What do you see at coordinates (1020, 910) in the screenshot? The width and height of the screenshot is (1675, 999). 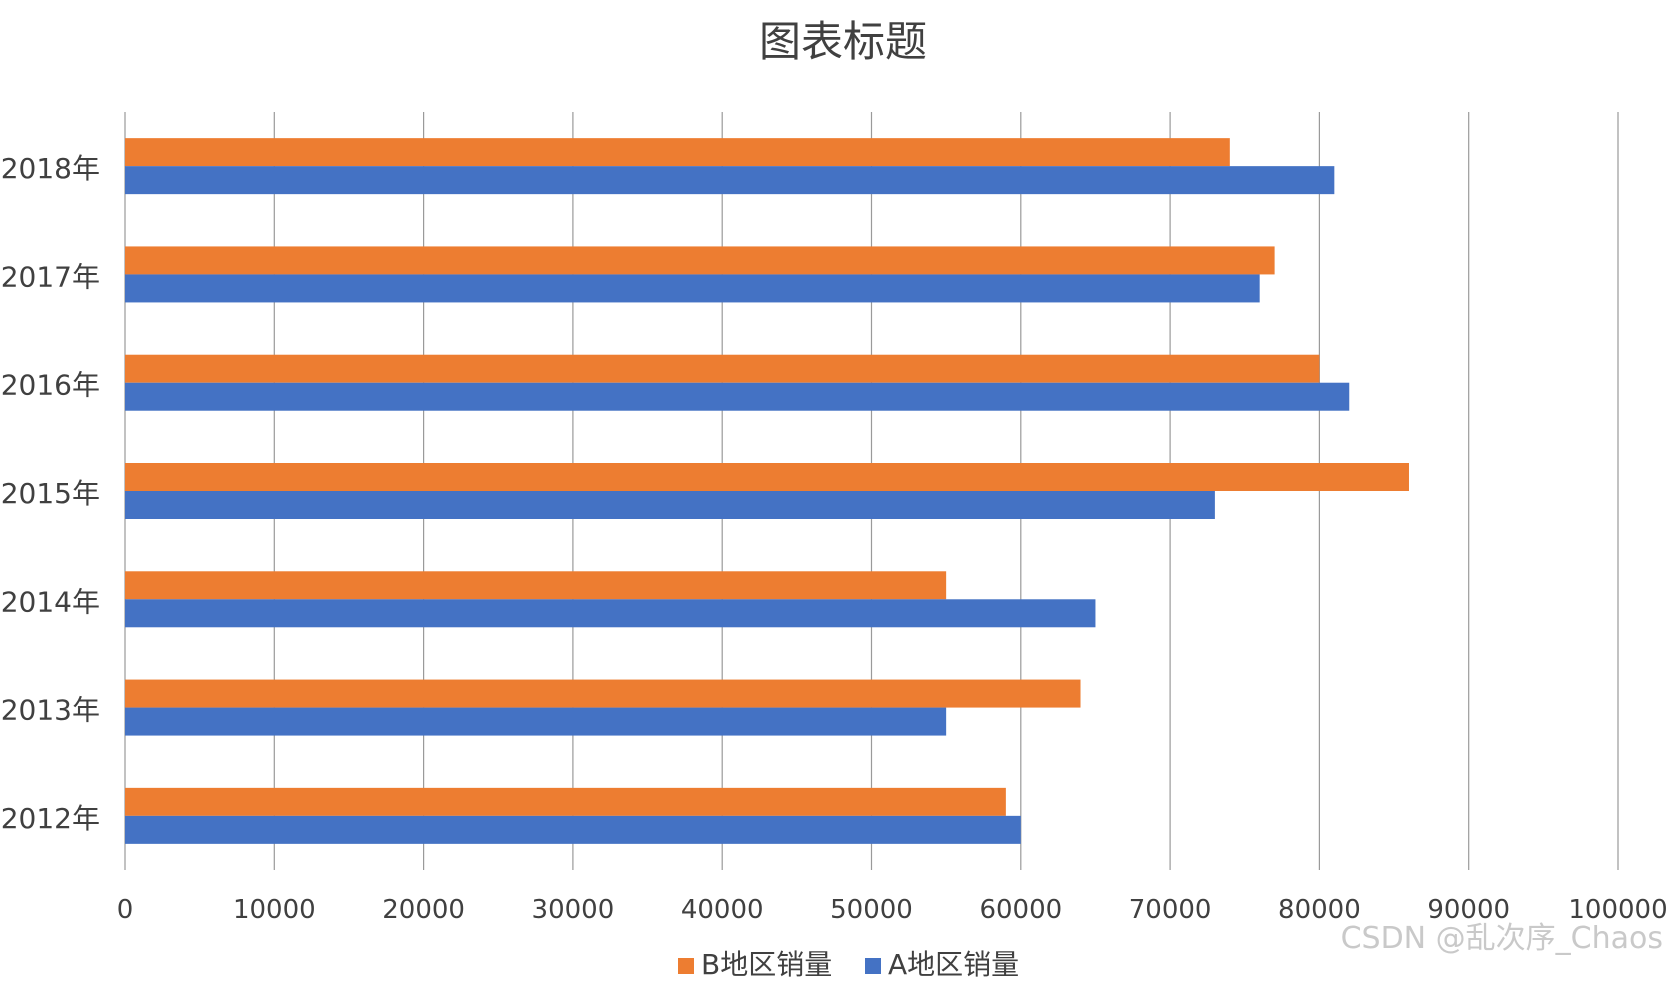 I see `x-tick-label: 60000` at bounding box center [1020, 910].